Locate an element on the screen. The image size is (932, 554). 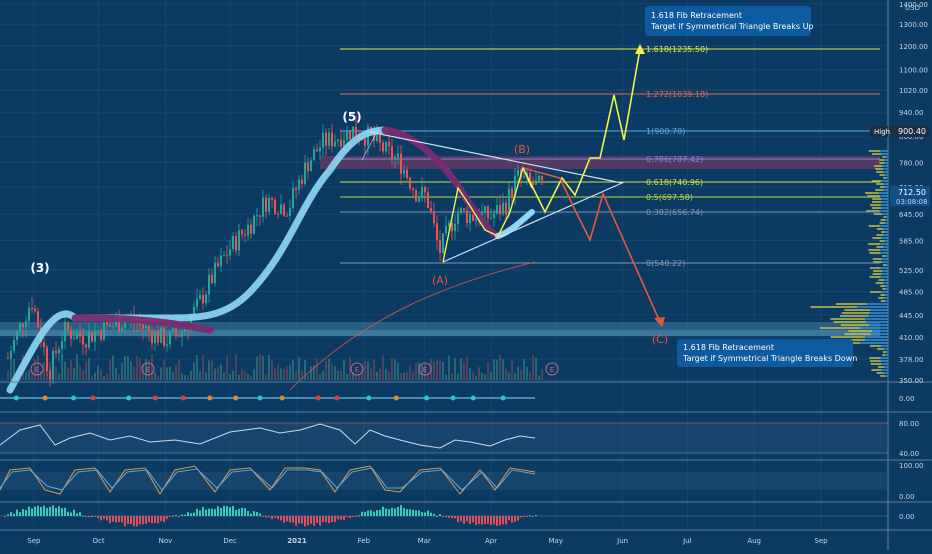
time-axis: Sep Oct Nov Dec 2021 Feb Mar Apr May Jun Jul Aug Sep is located at coordinates (427, 541).